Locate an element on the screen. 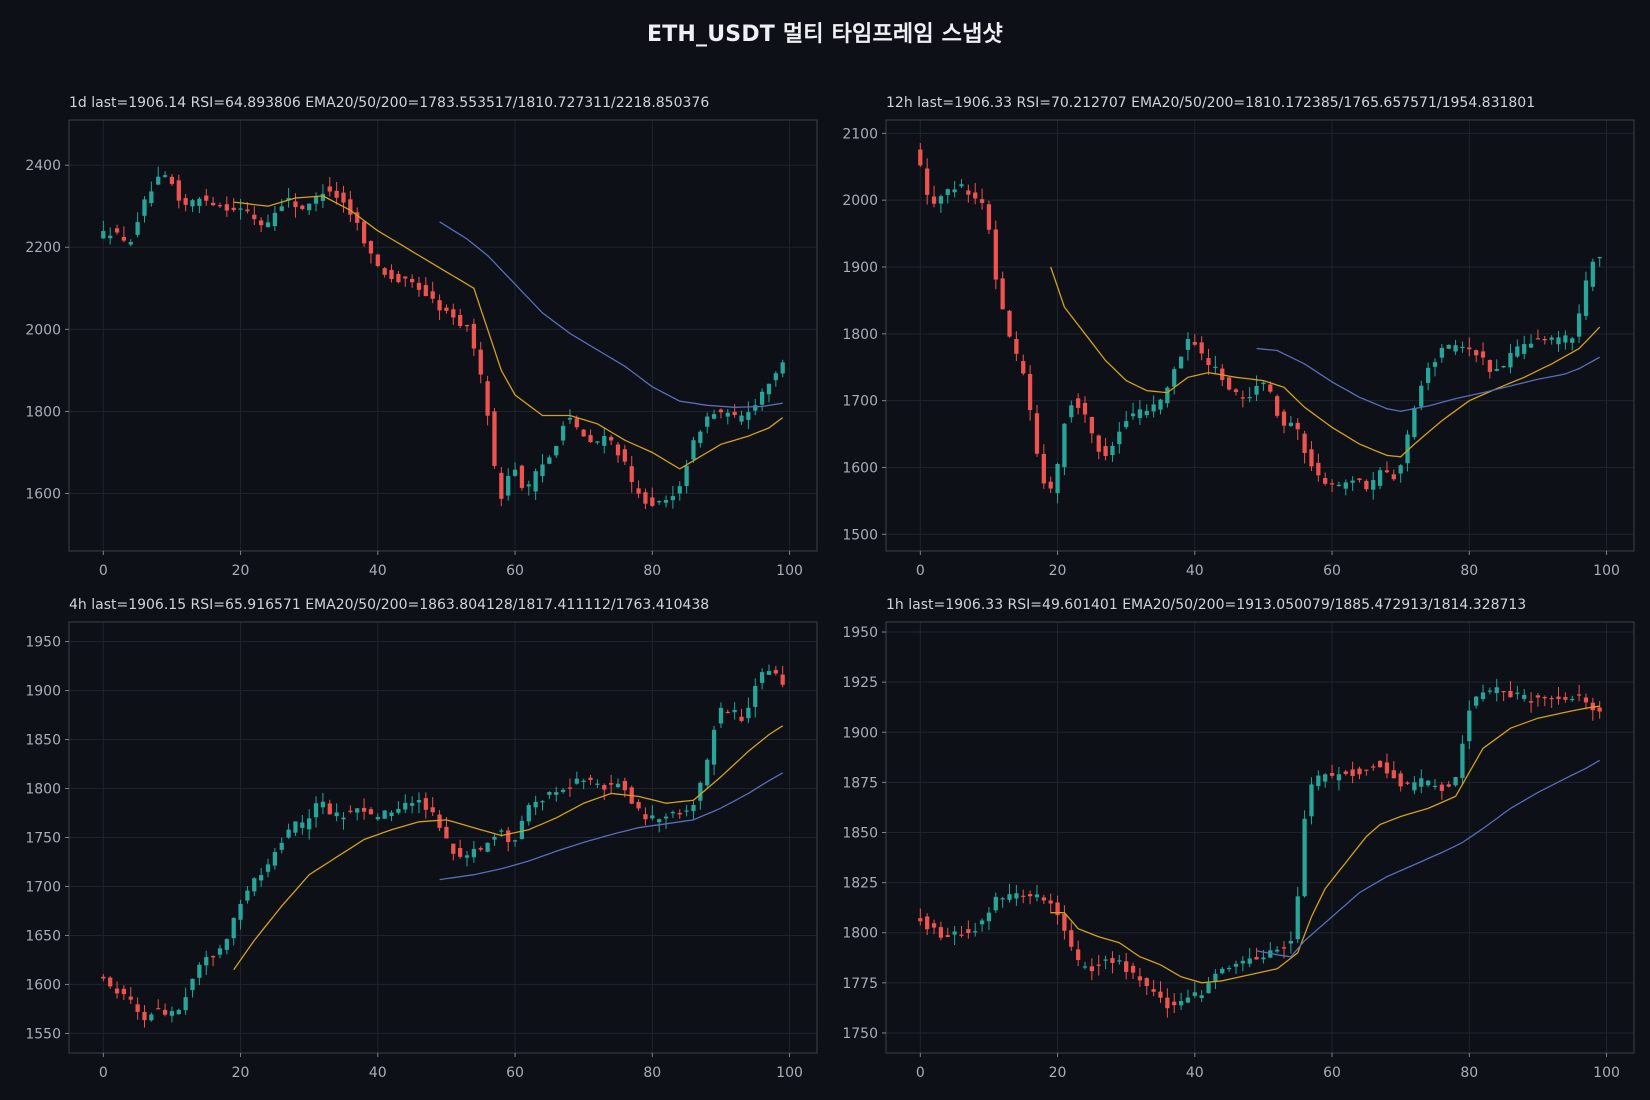  y-tick-label: 1900 is located at coordinates (860, 268).